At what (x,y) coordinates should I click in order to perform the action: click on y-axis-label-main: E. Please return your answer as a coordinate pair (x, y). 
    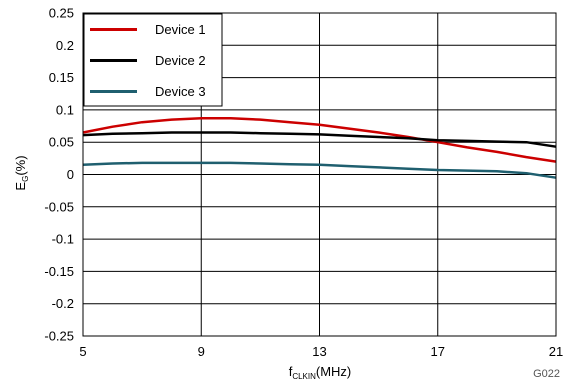
    Looking at the image, I should click on (20, 186).